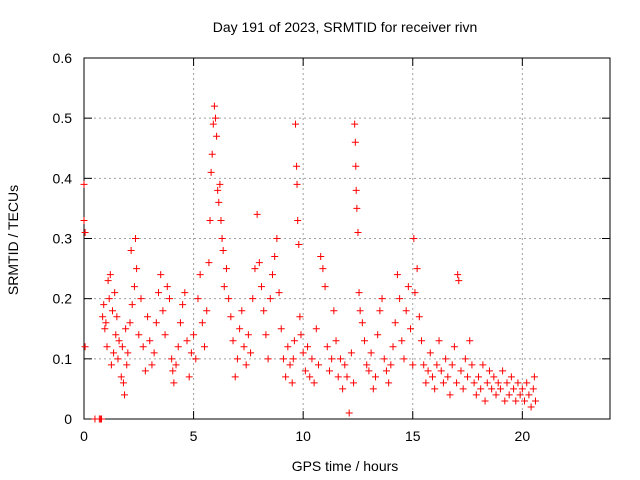  I want to click on y-tick-label: 0.2, so click(63, 299).